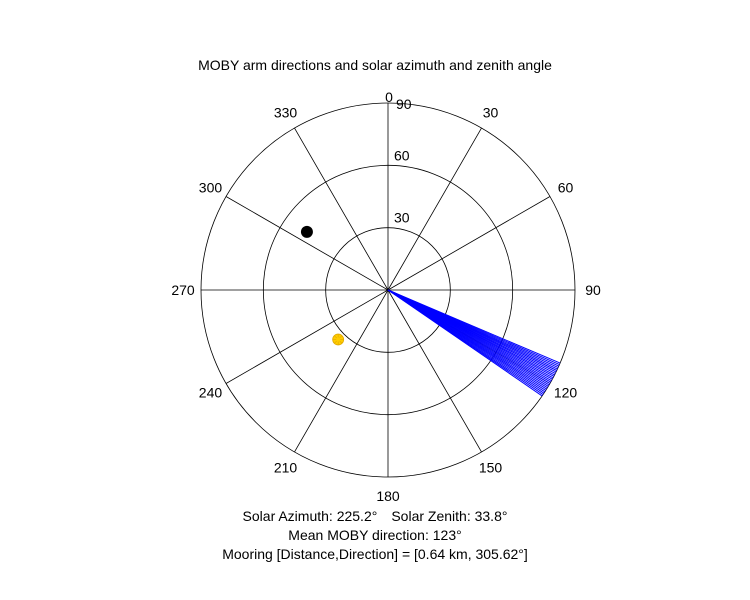  Describe the element at coordinates (375, 535) in the screenshot. I see `mean-direction-text: Mean MOBY direction: 123°` at that location.